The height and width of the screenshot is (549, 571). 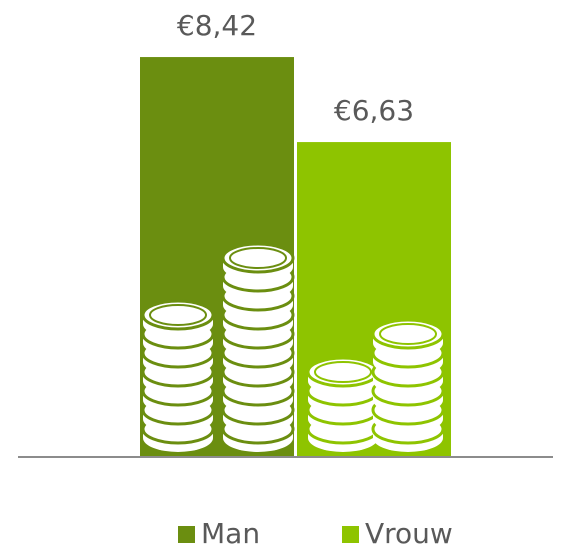 I want to click on legend-label: Vrouw, so click(x=409, y=533).